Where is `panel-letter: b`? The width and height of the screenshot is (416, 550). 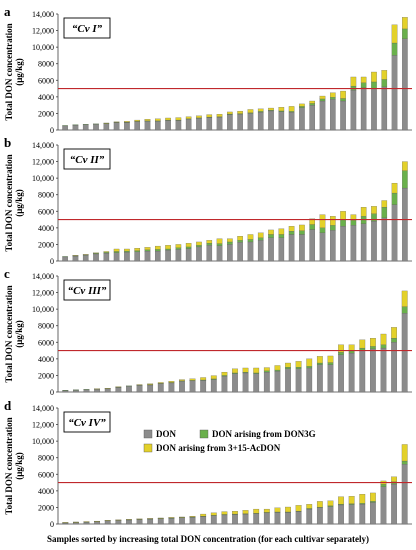 panel-letter: b is located at coordinates (7, 142).